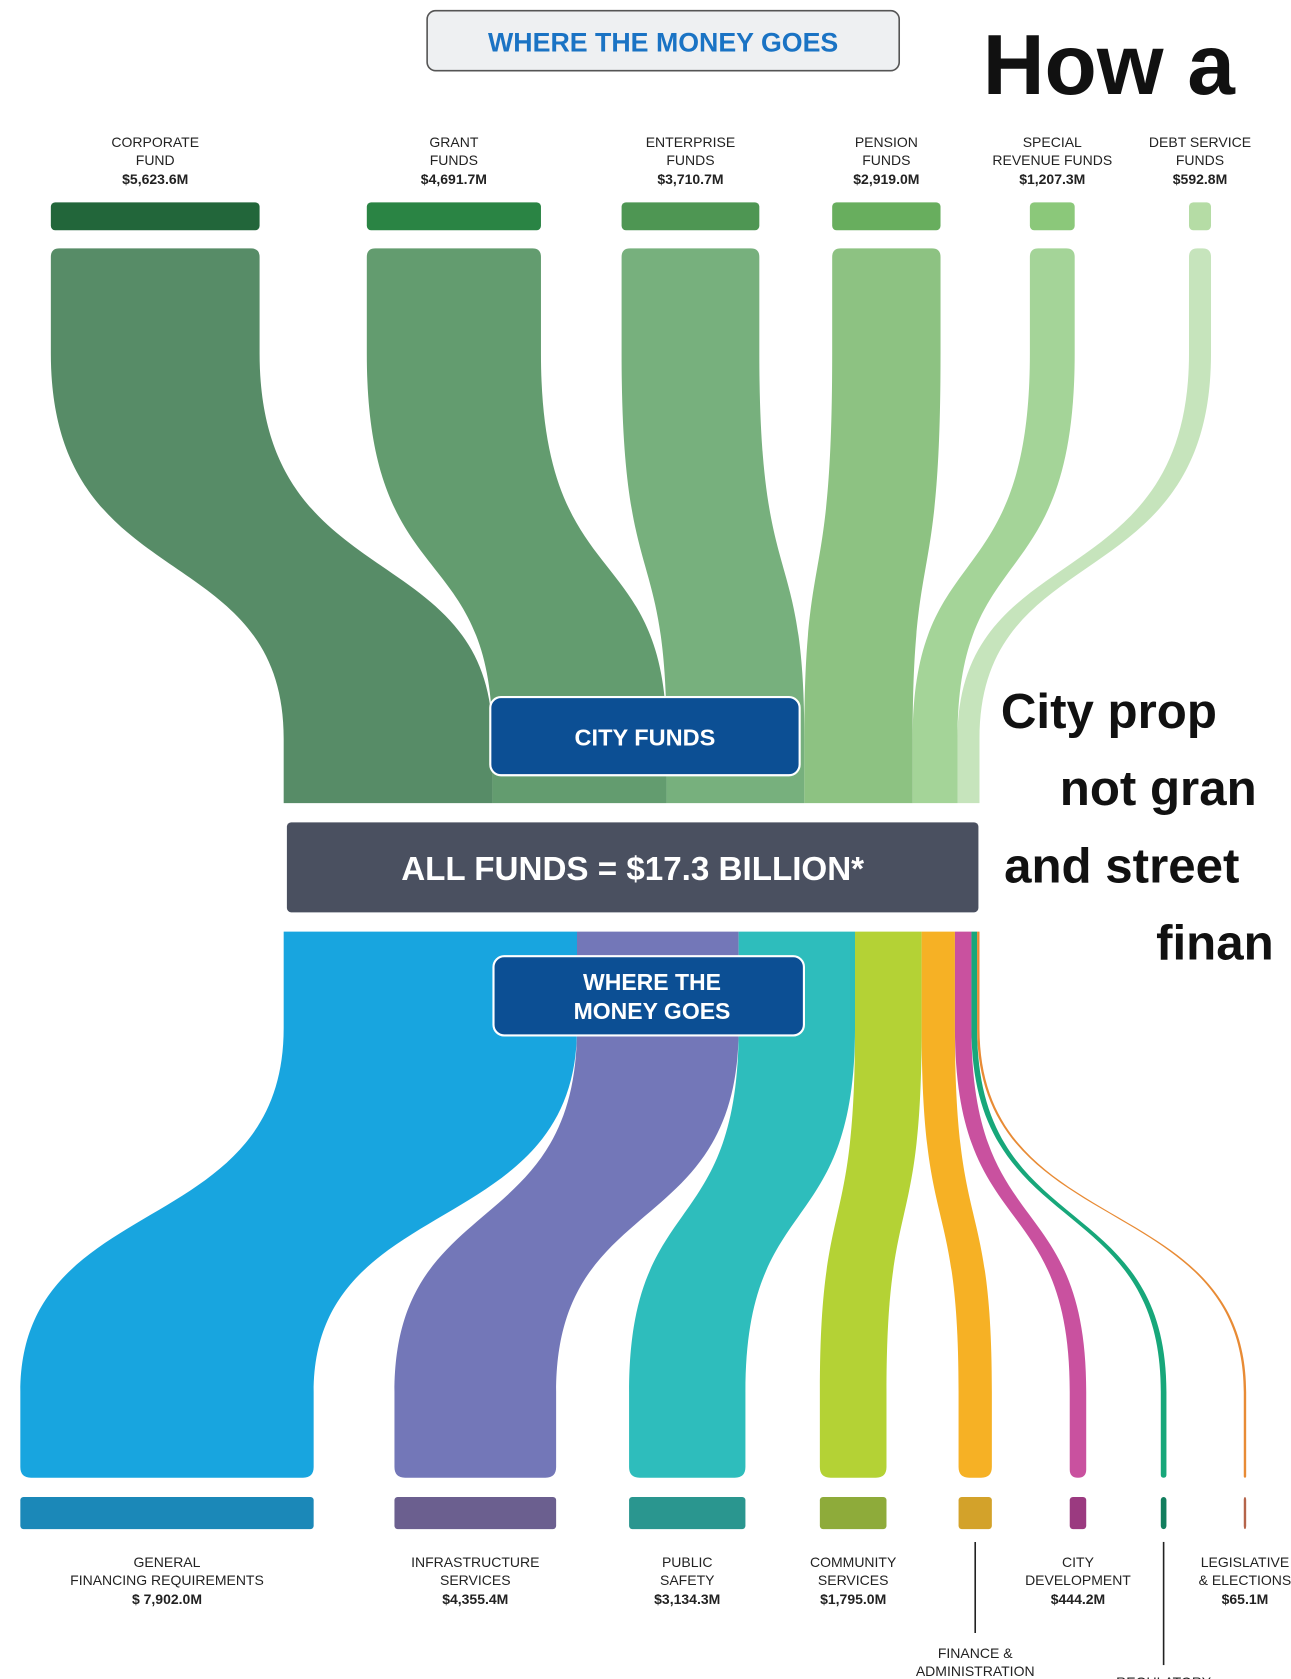  I want to click on all-funds-box, so click(632, 867).